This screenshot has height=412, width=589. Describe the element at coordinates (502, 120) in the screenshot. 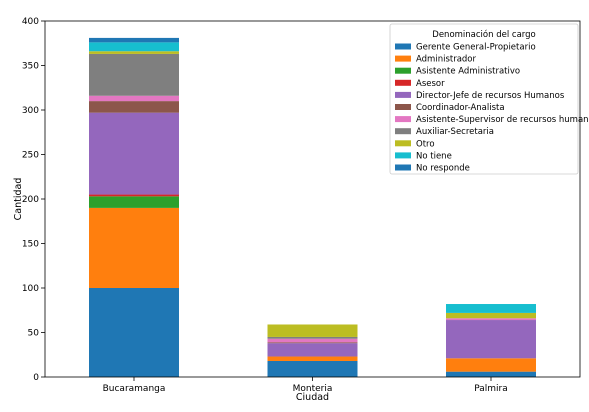

I see `legend-entry: Asistente-Supervisor de recursos humanos` at that location.